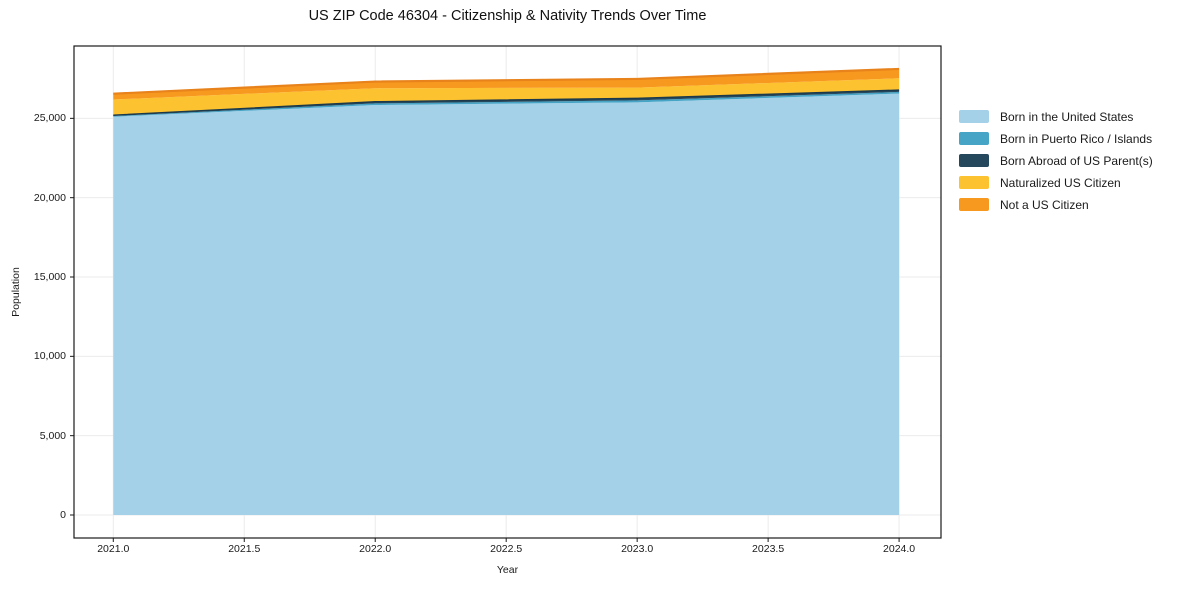 The image size is (1189, 590). I want to click on x-tick-label: 2021.5, so click(244, 549).